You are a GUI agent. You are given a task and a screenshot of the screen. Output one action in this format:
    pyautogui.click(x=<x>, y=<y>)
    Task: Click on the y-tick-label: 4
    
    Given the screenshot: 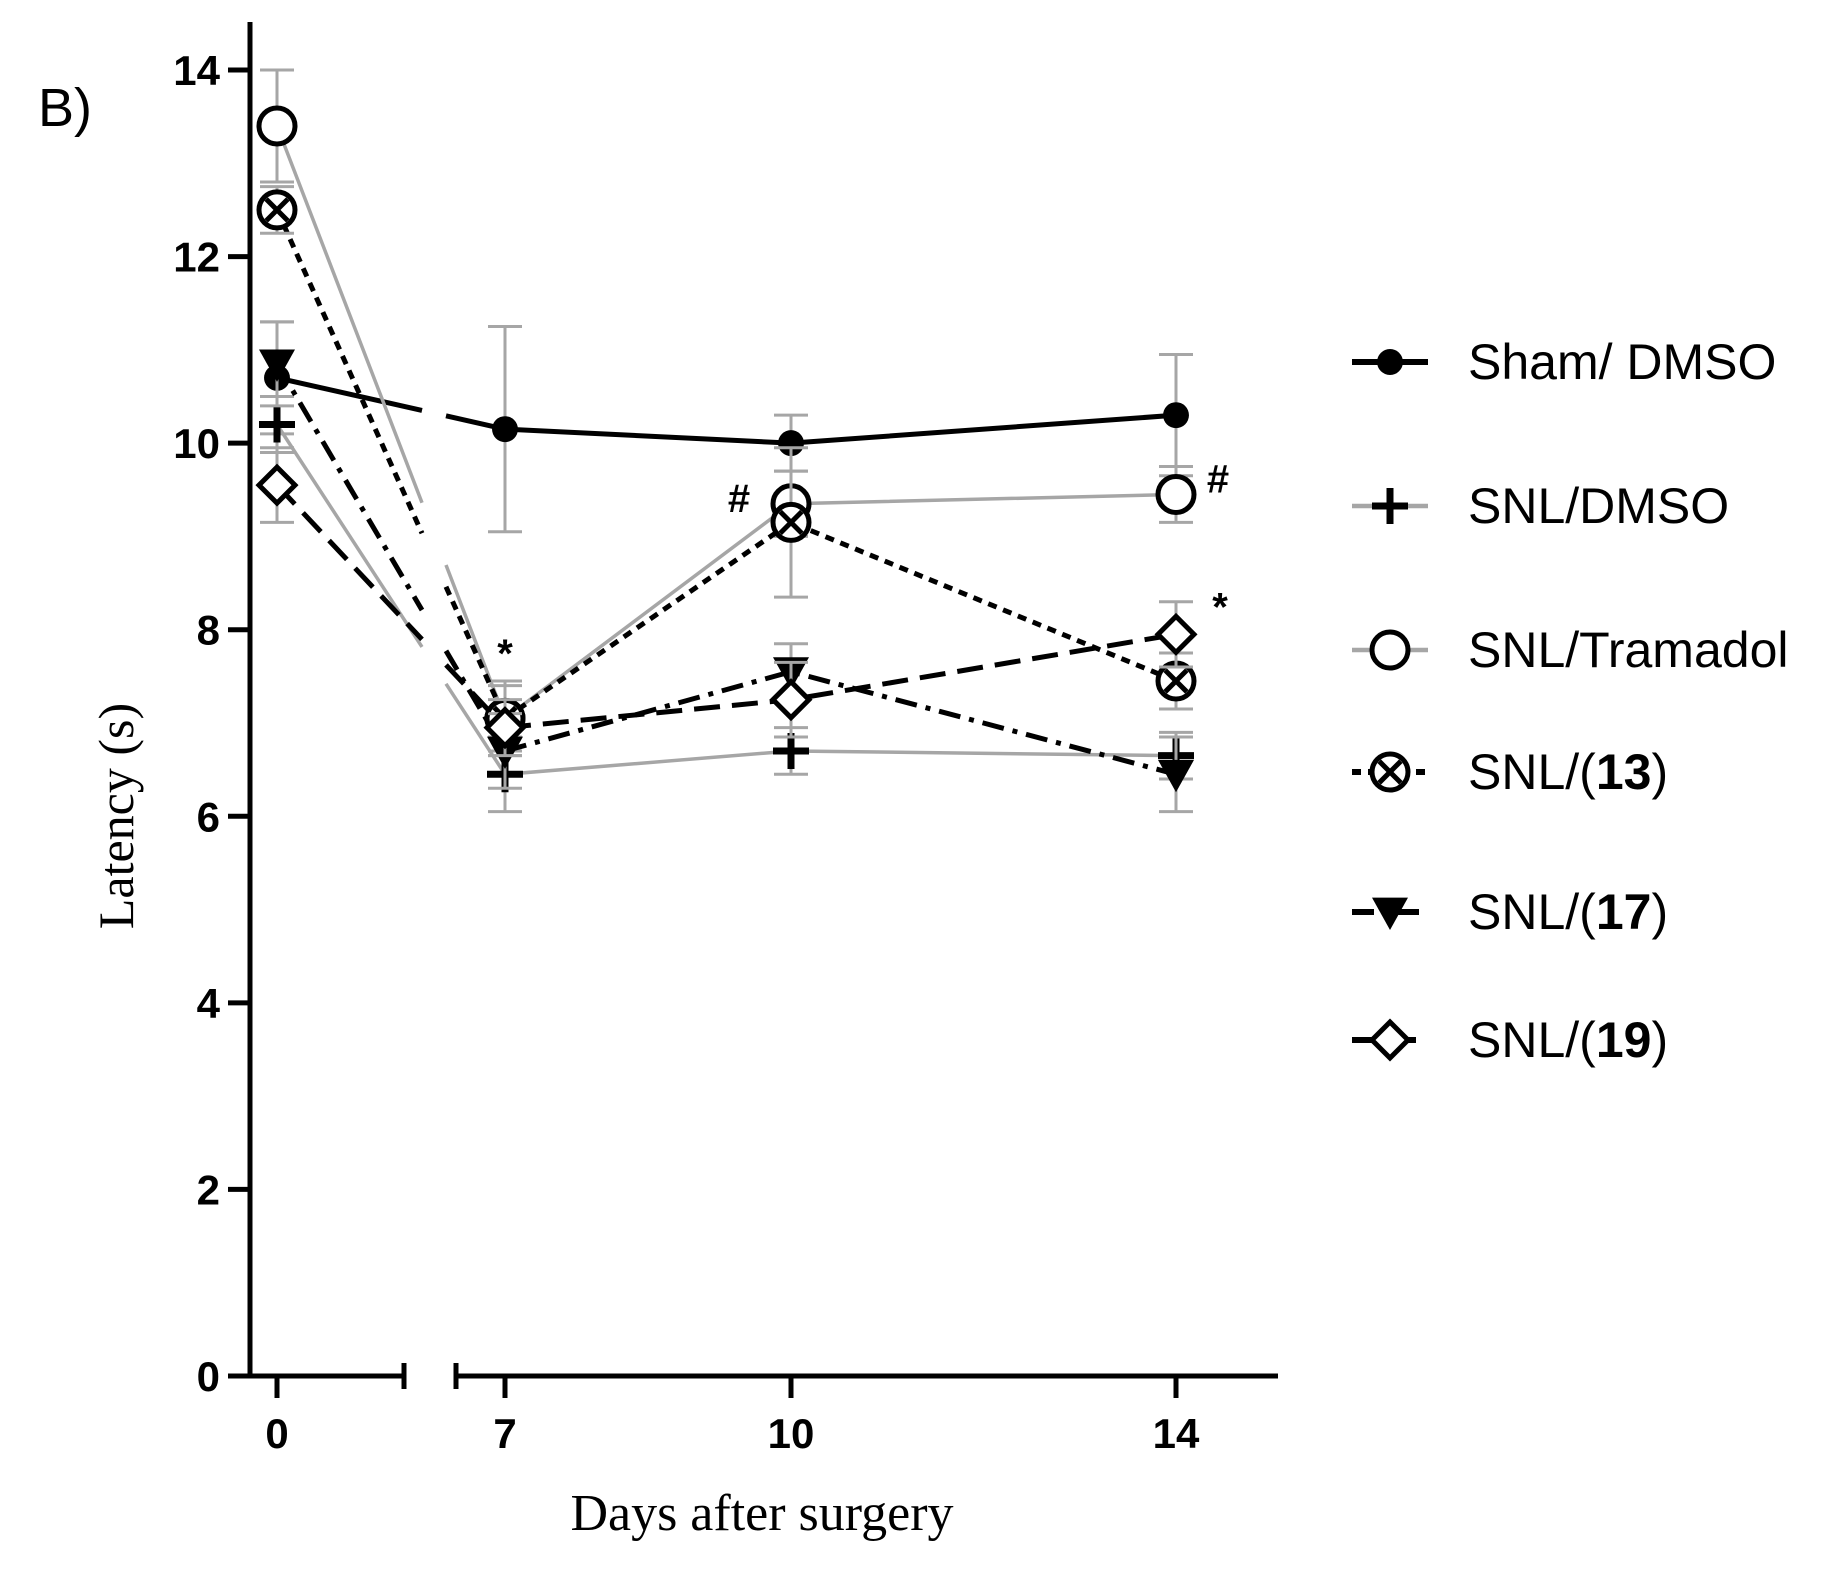 What is the action you would take?
    pyautogui.click(x=209, y=1003)
    